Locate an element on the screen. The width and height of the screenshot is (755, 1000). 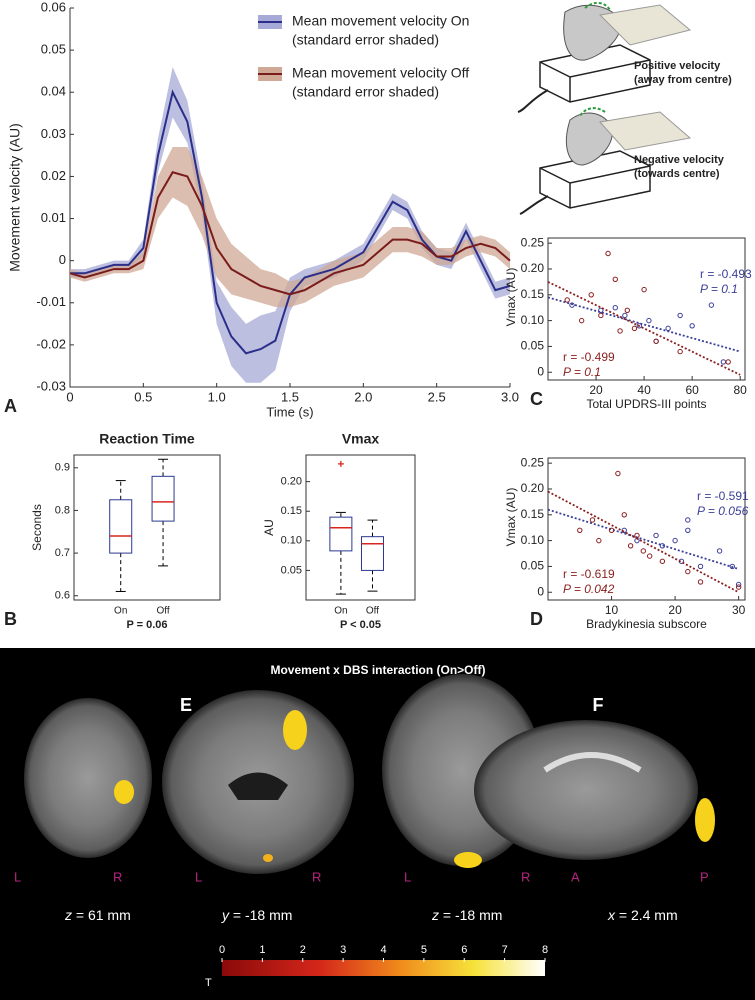
x-axis-label: Time (s) is located at coordinates (289, 411).